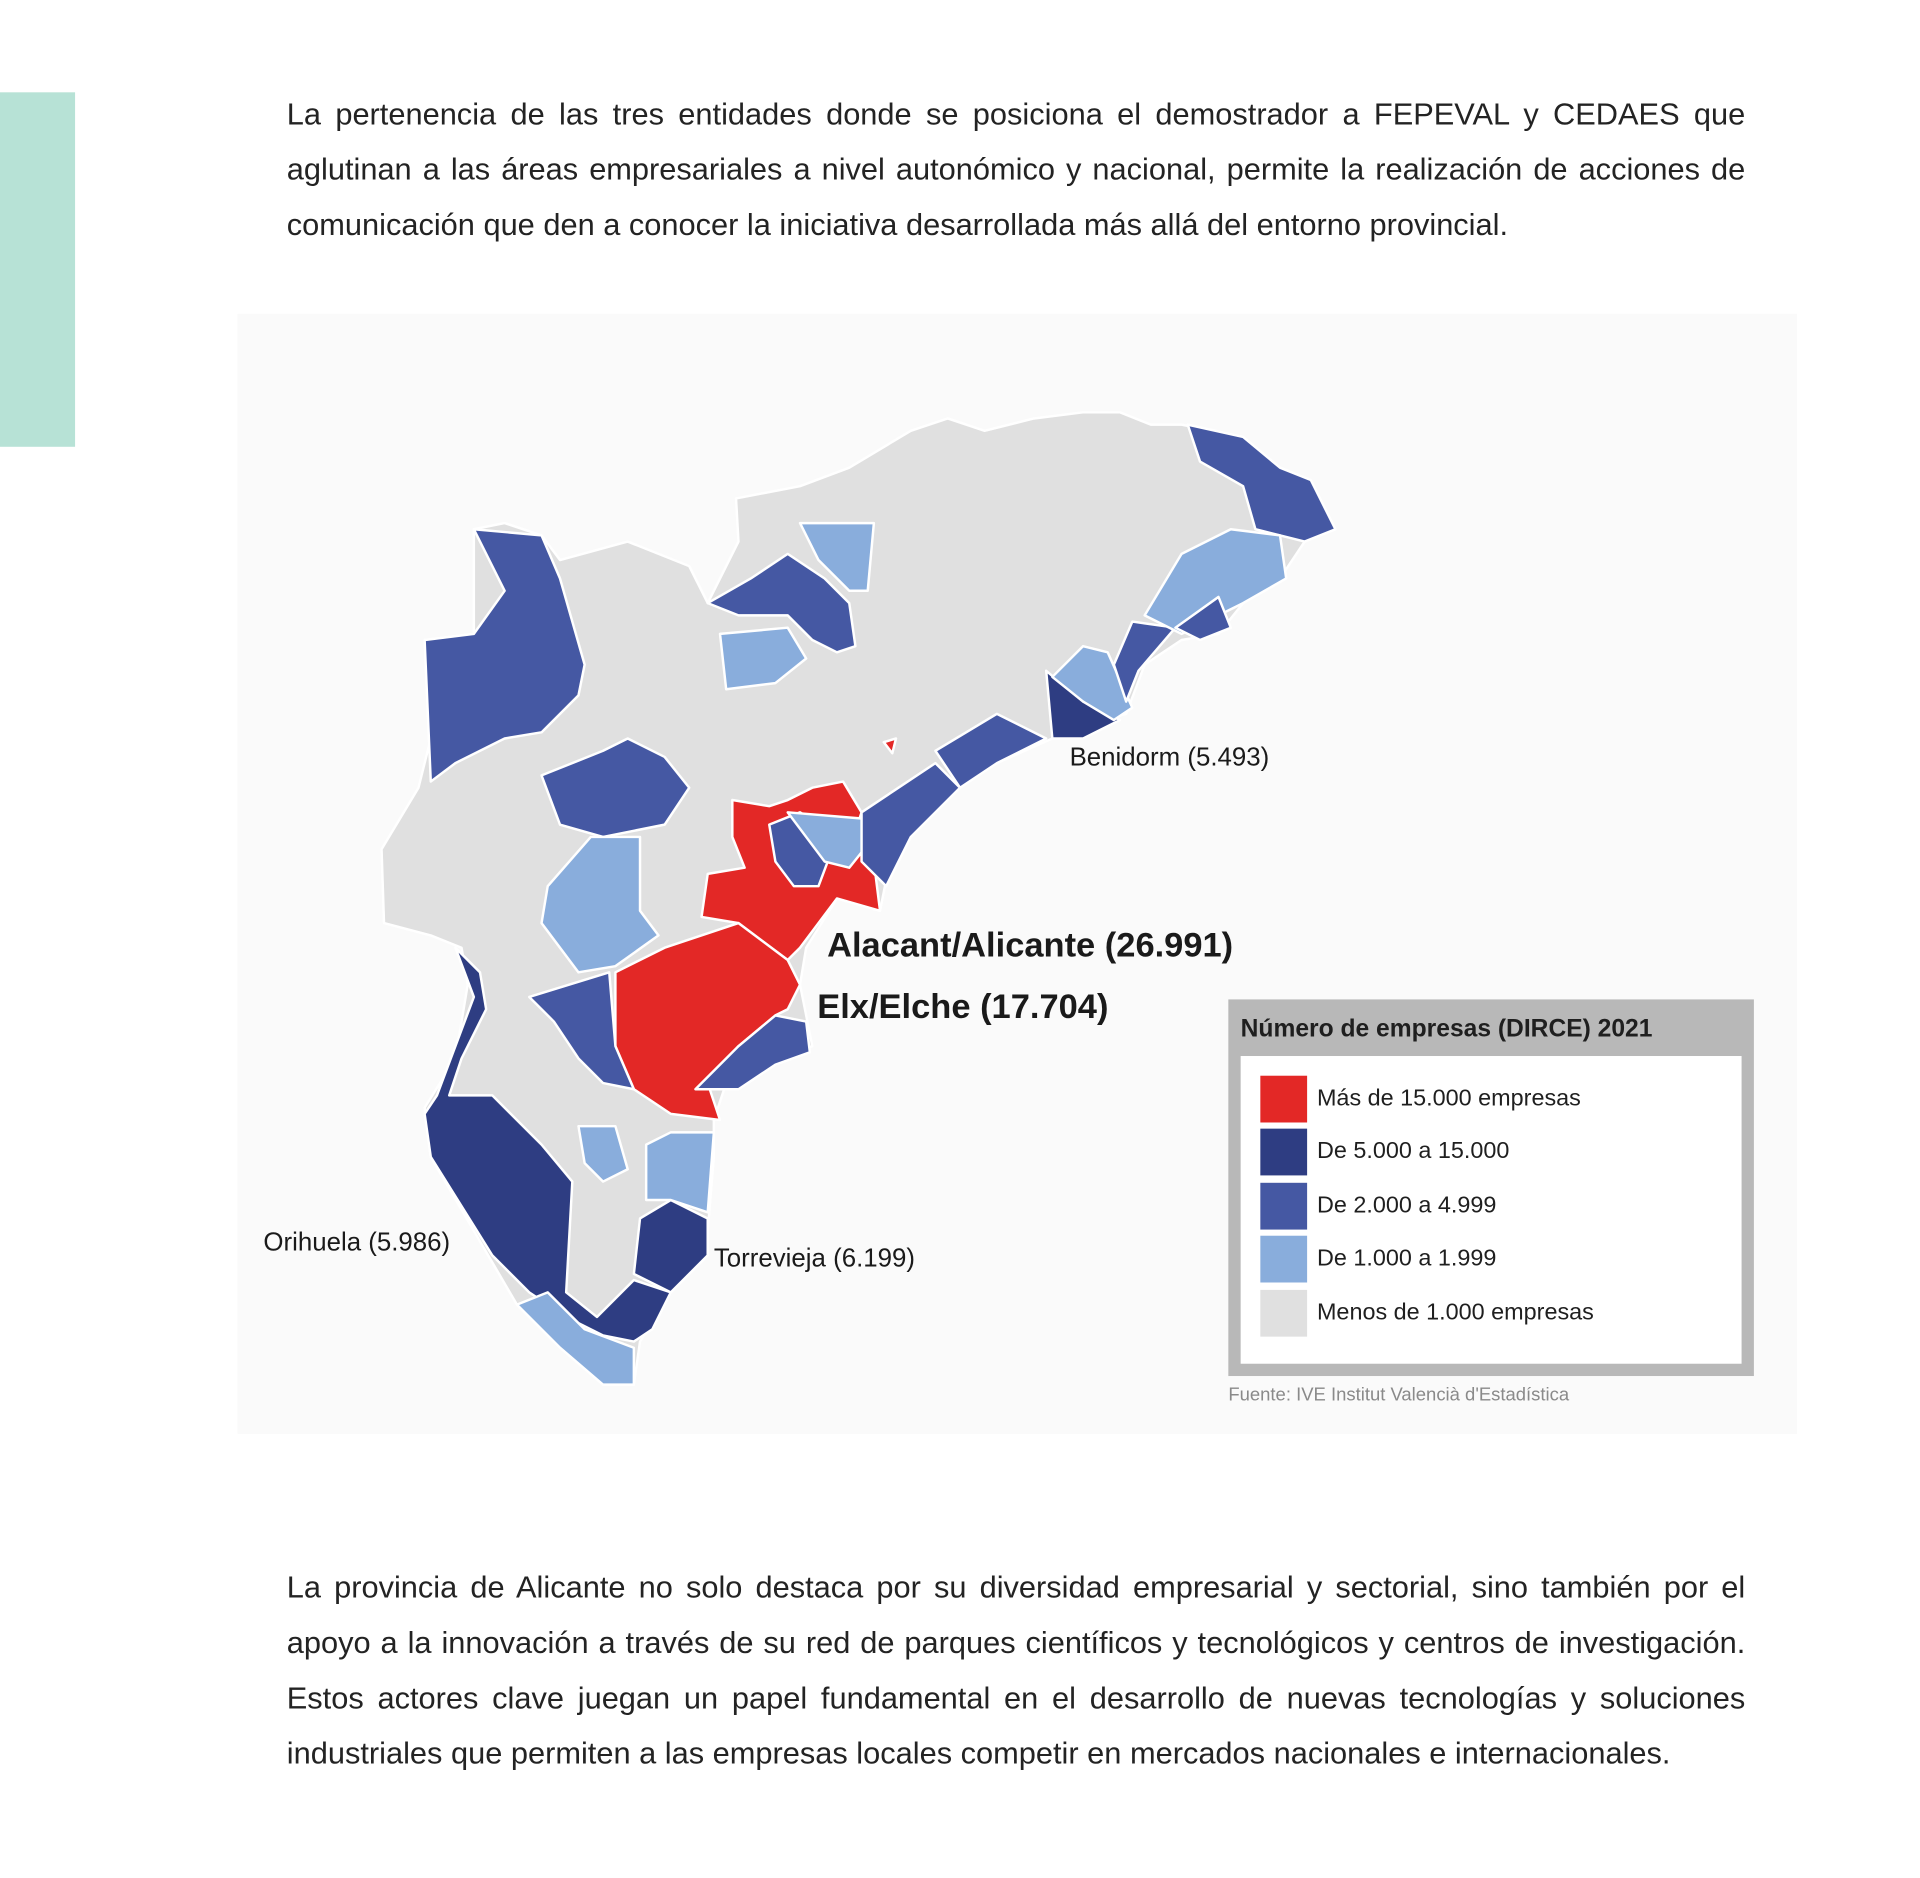 Image resolution: width=1920 pixels, height=1878 pixels. Describe the element at coordinates (38, 269) in the screenshot. I see `sidebar-accent-bar` at that location.